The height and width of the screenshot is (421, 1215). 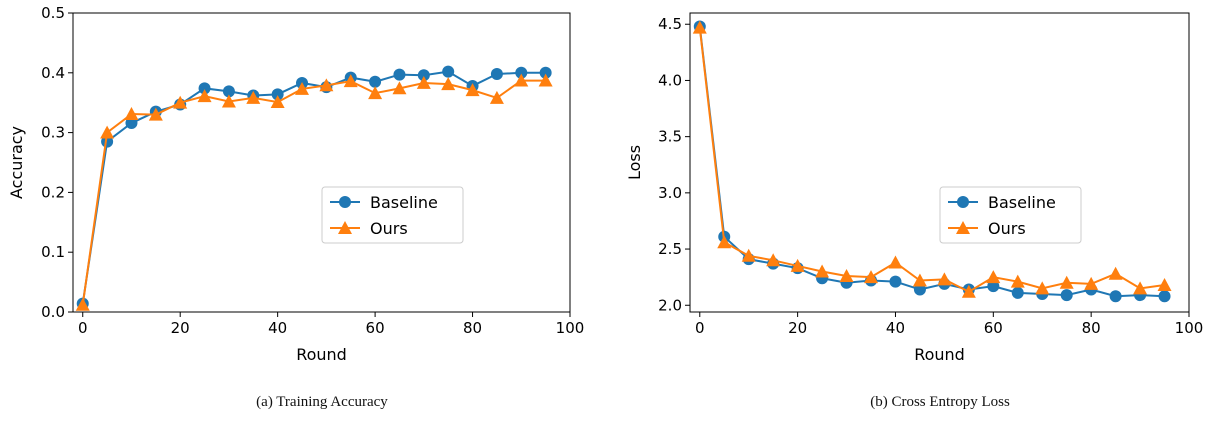 I want to click on y-tick-label: 2.5, so click(x=670, y=249).